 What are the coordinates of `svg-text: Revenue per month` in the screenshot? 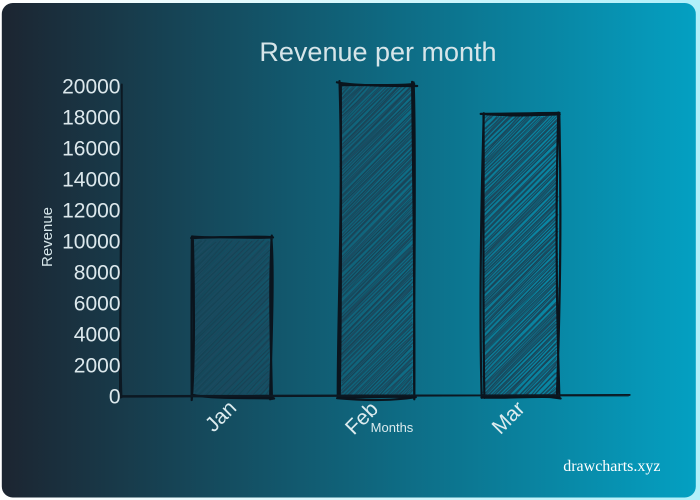 It's located at (377, 52).